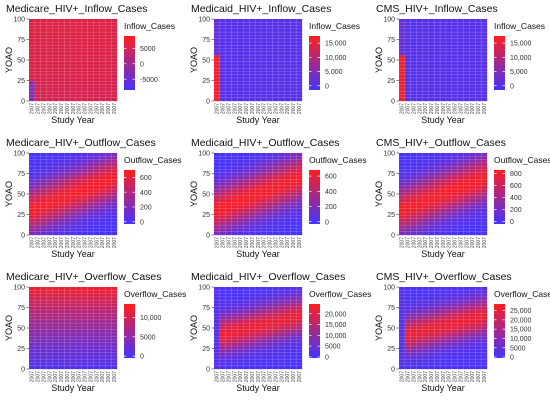  What do you see at coordinates (391, 349) in the screenshot?
I see `y-tick-label: 25` at bounding box center [391, 349].